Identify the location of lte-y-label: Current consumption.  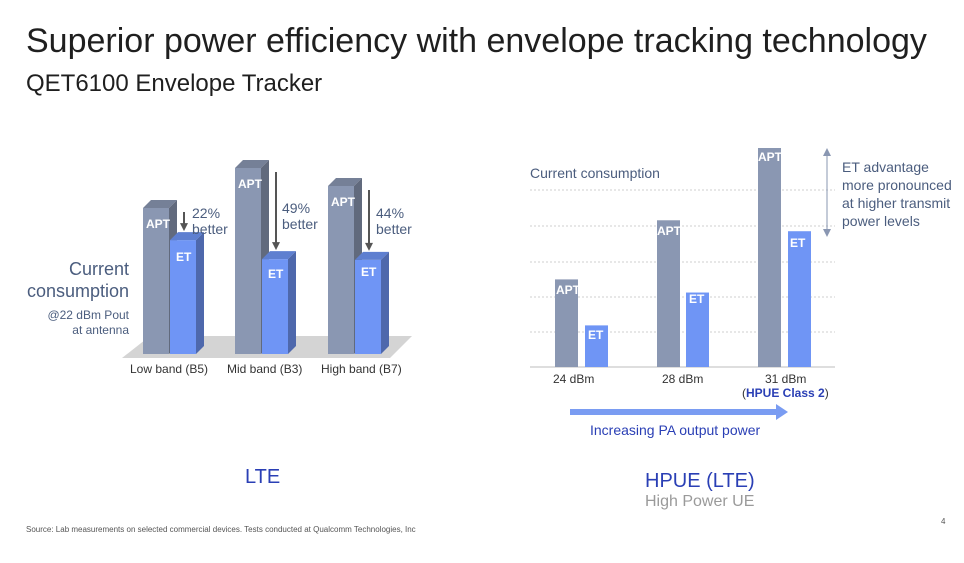
(78, 280).